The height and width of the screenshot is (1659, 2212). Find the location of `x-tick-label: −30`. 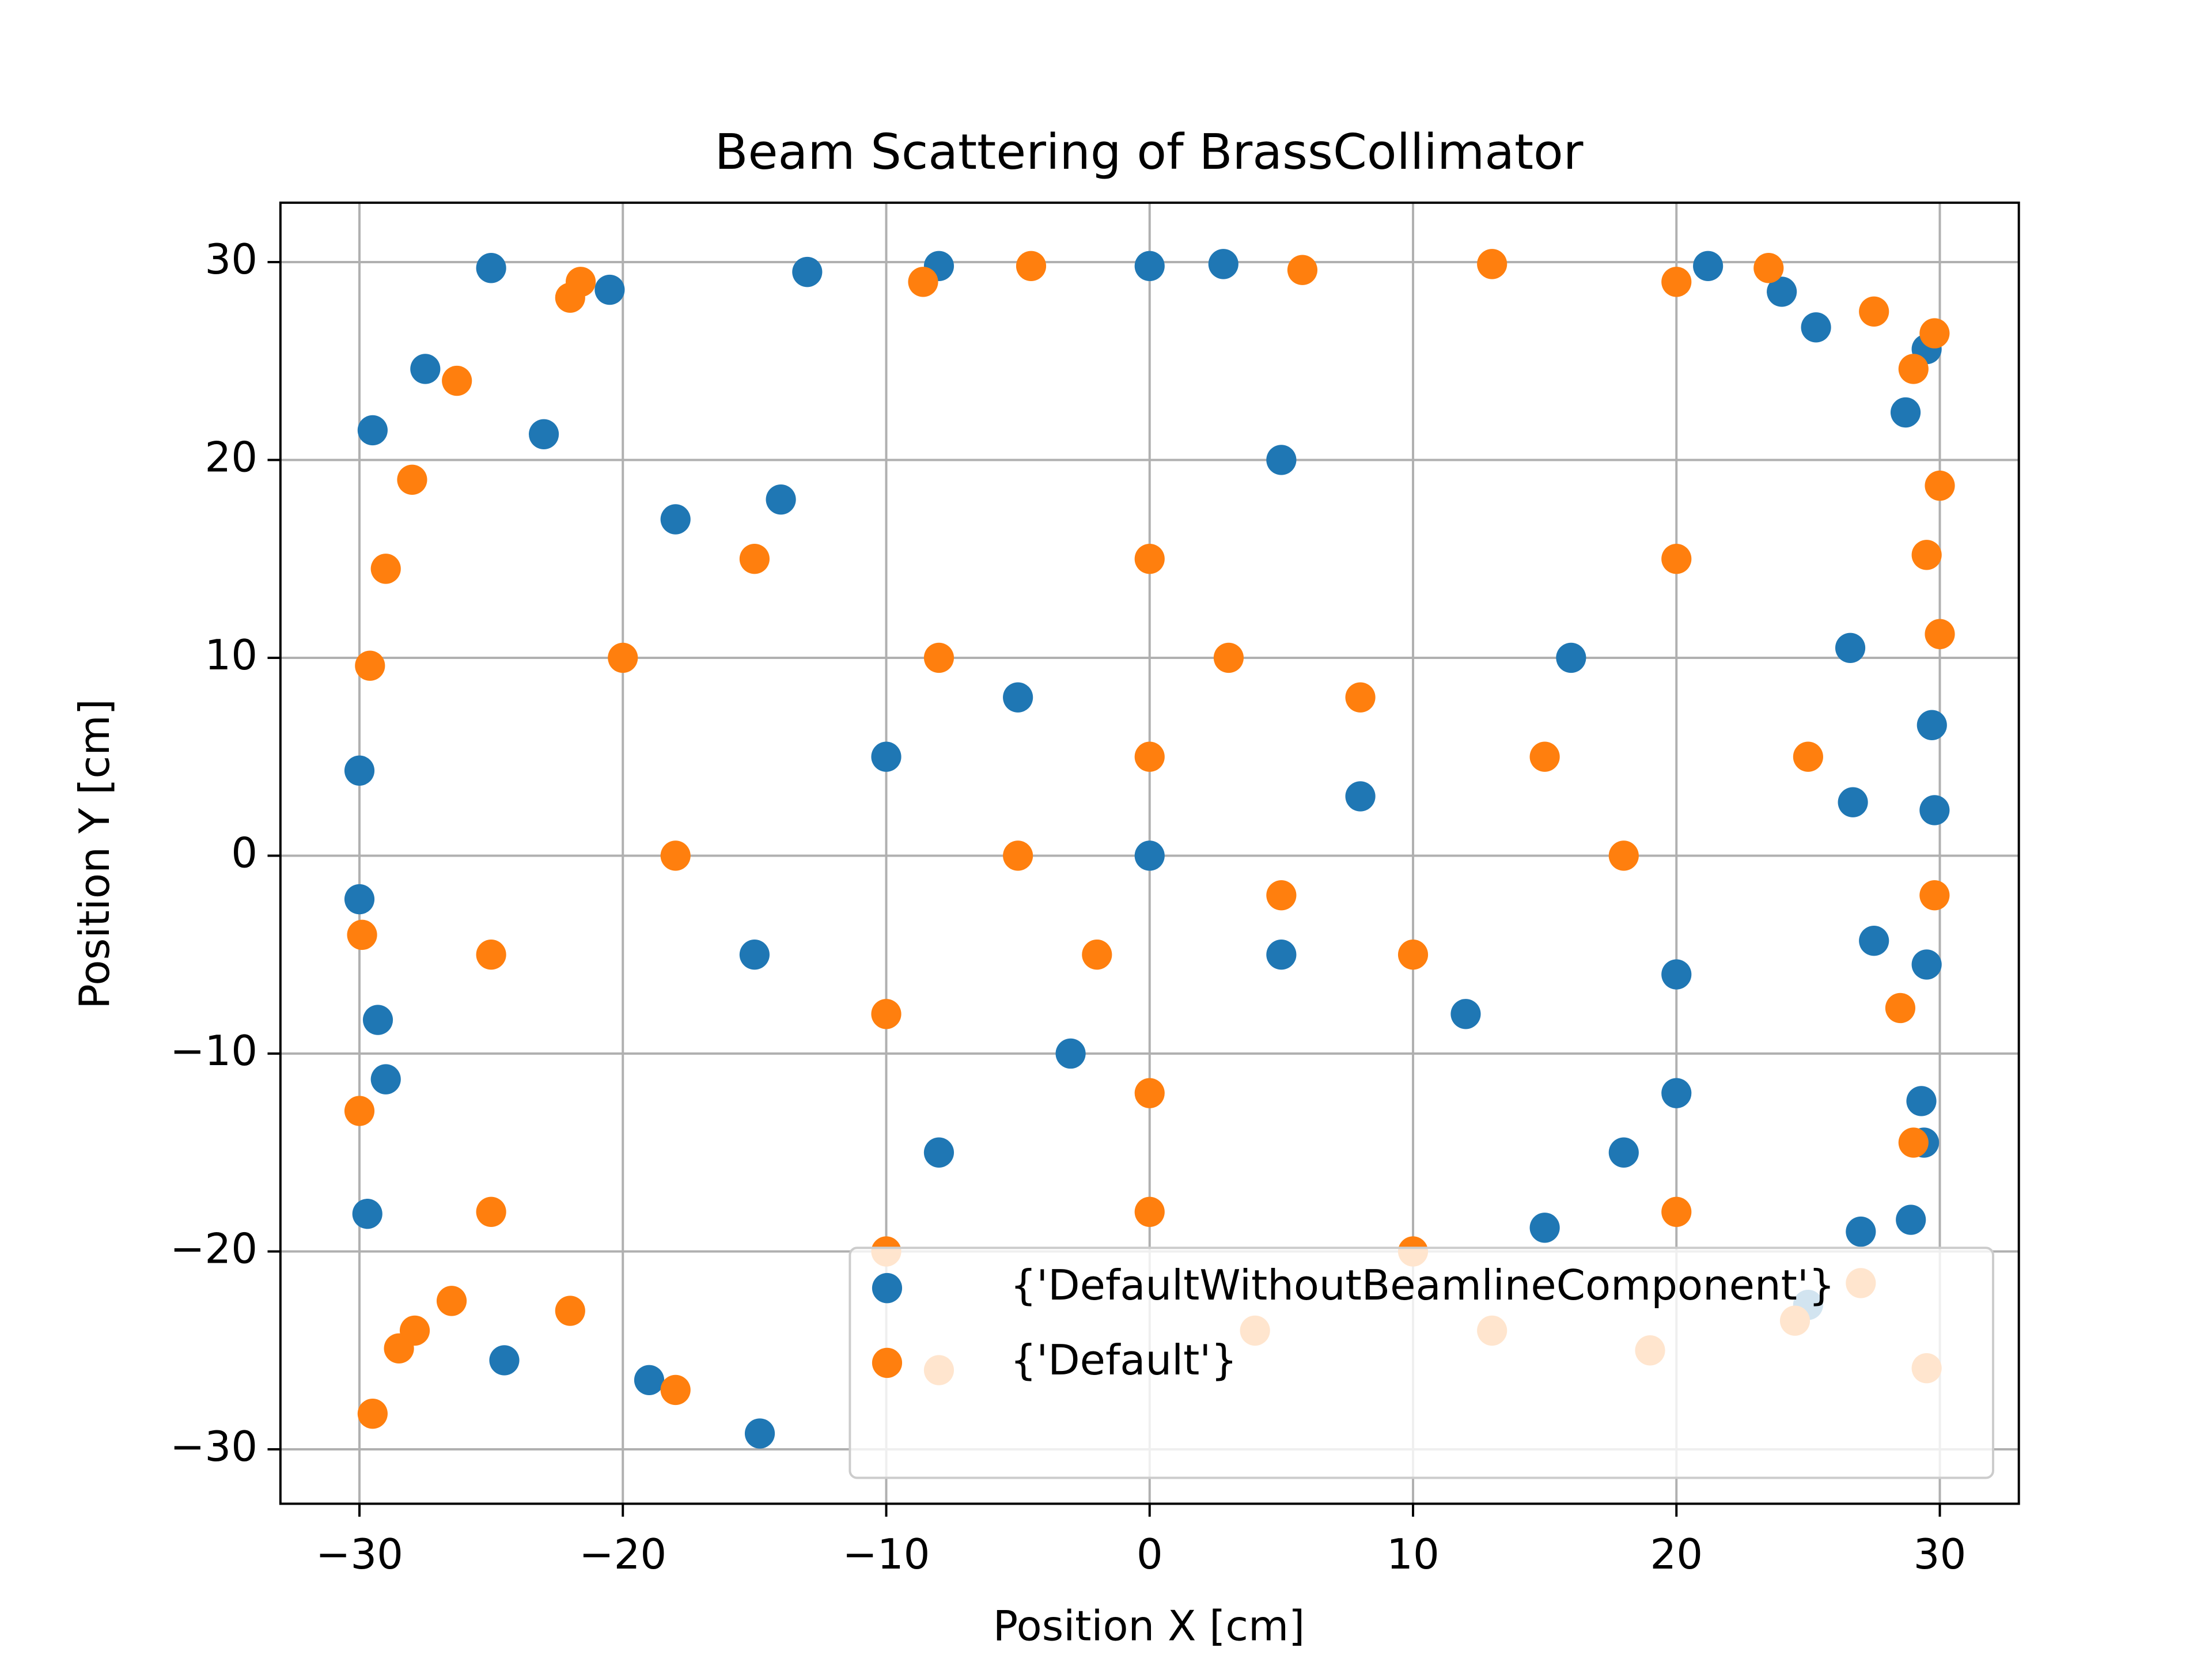

x-tick-label: −30 is located at coordinates (359, 1555).